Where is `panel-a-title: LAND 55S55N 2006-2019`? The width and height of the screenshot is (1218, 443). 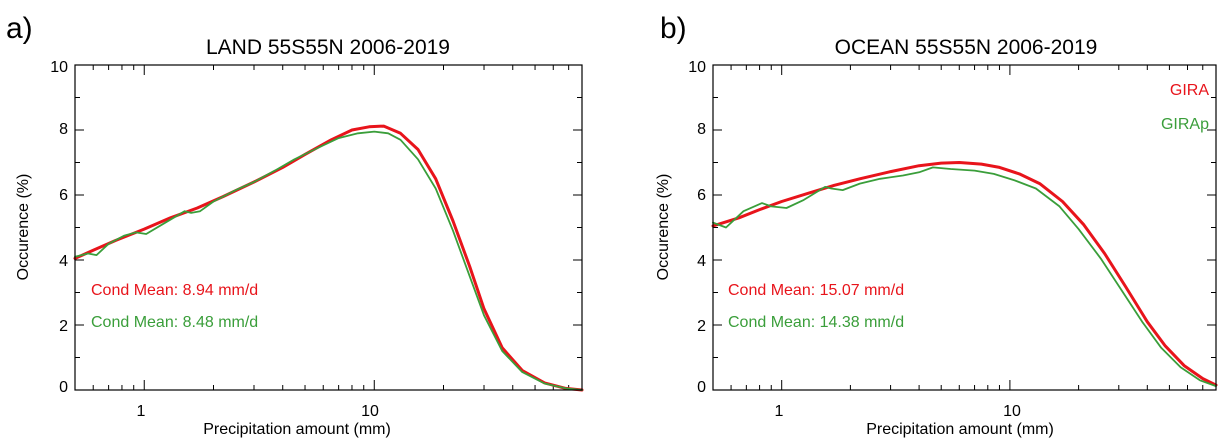 panel-a-title: LAND 55S55N 2006-2019 is located at coordinates (328, 47).